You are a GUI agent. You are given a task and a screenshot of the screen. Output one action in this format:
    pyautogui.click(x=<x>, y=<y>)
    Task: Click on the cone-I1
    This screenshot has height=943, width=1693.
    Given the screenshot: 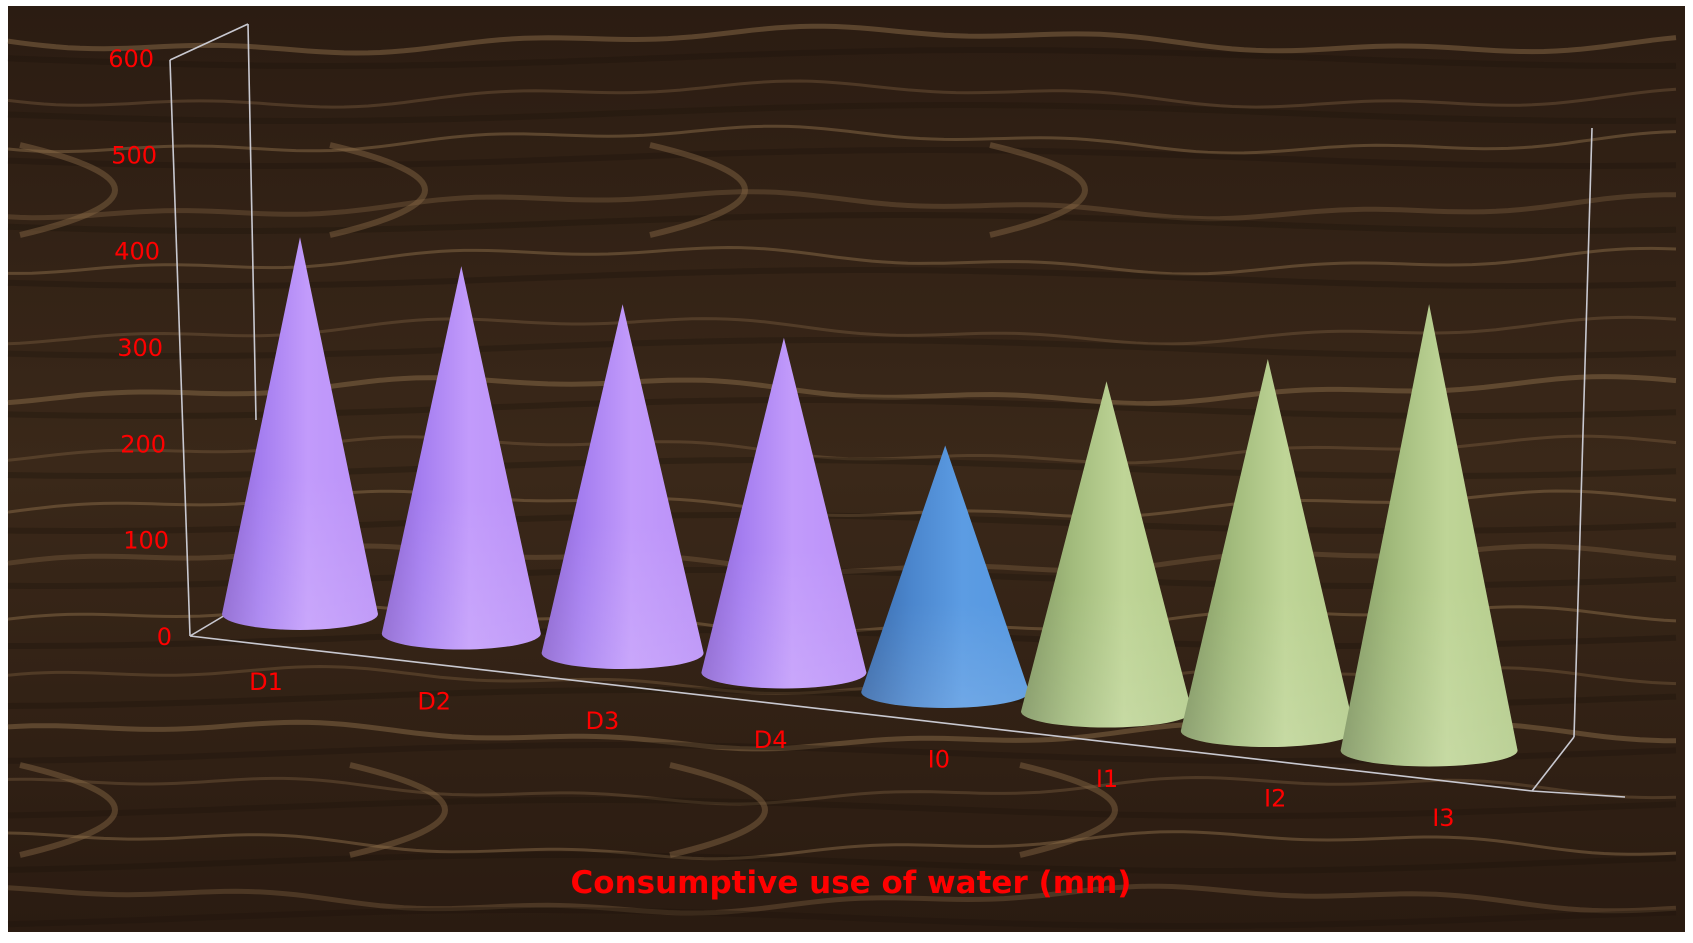 What is the action you would take?
    pyautogui.click(x=1106, y=554)
    